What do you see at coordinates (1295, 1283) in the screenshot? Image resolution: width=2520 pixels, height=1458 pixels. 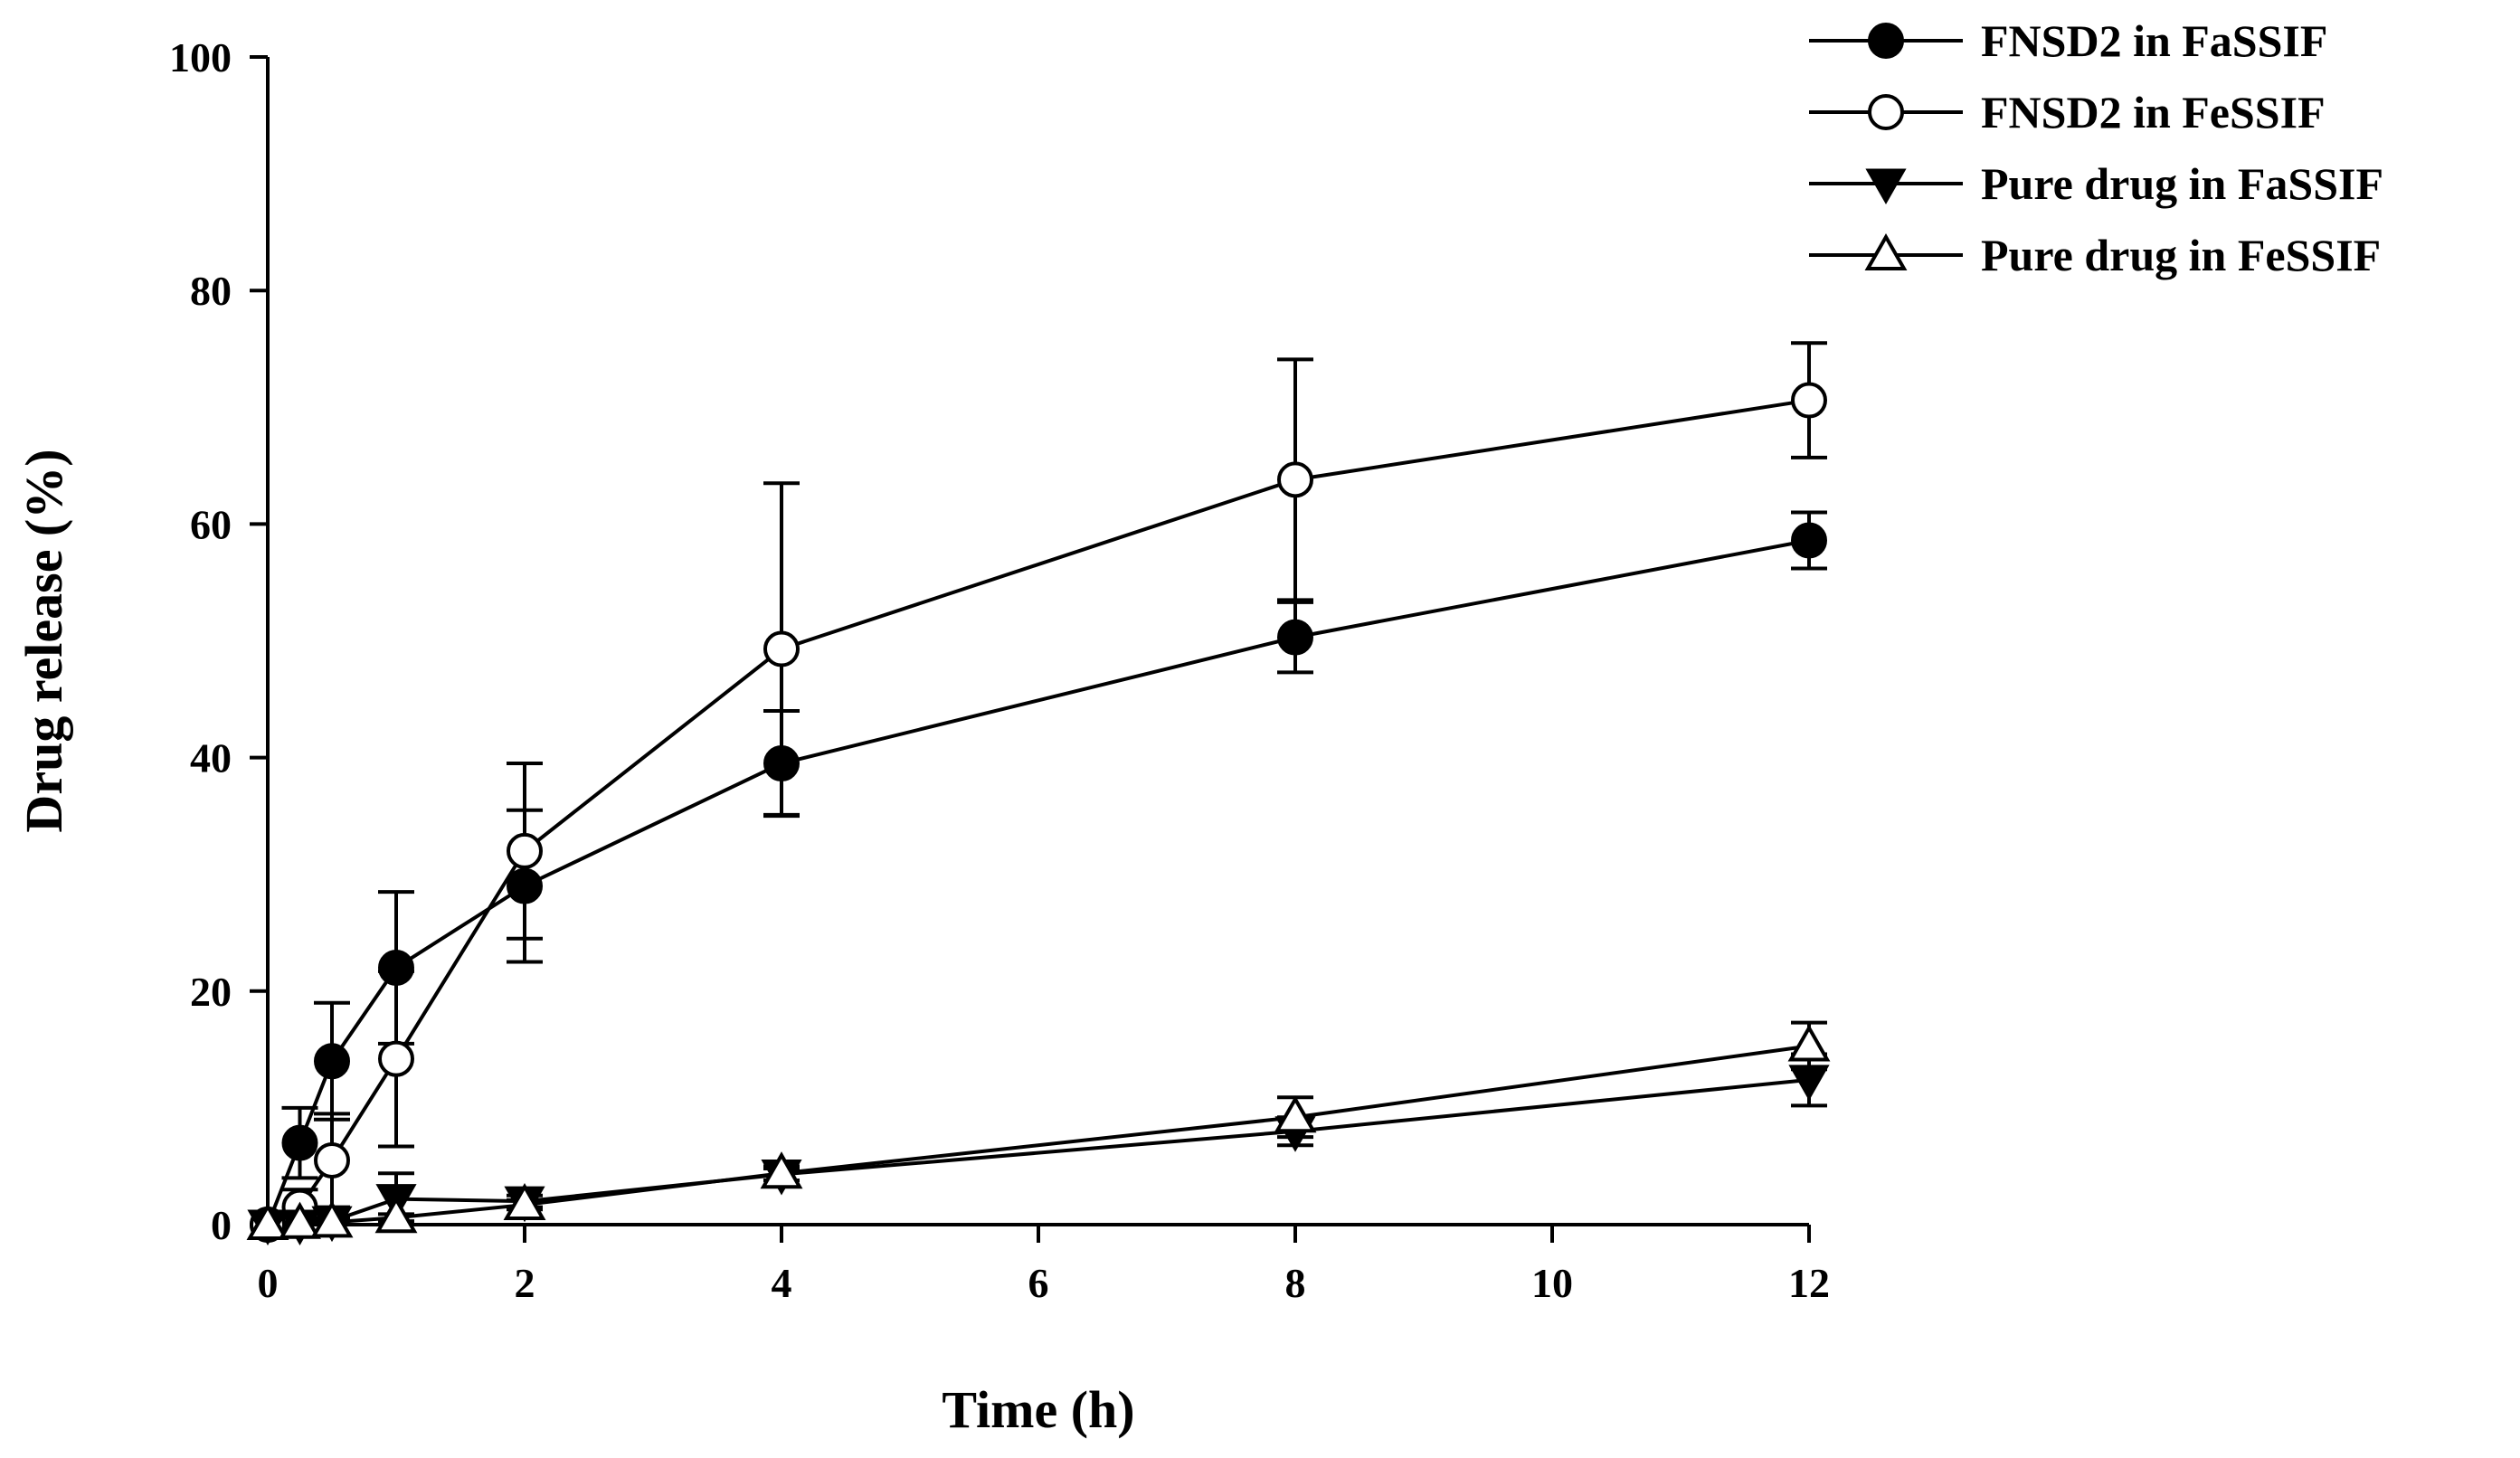 I see `x-tick-label: 8` at bounding box center [1295, 1283].